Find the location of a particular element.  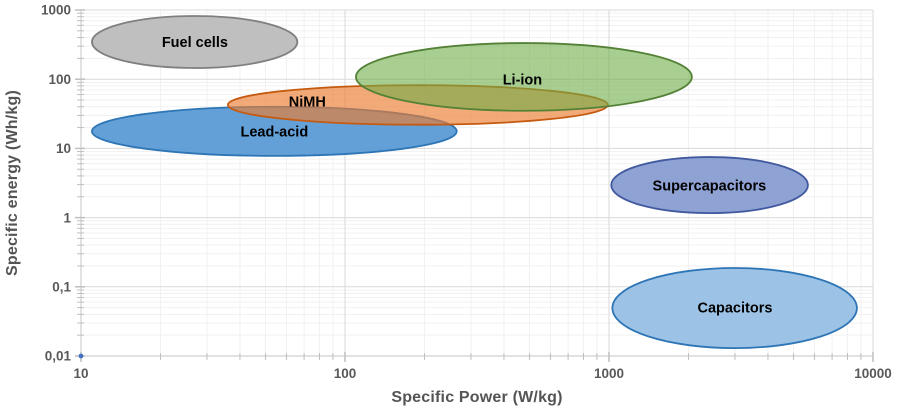

x-axis-title: Specific Power (W/kg) is located at coordinates (477, 397).